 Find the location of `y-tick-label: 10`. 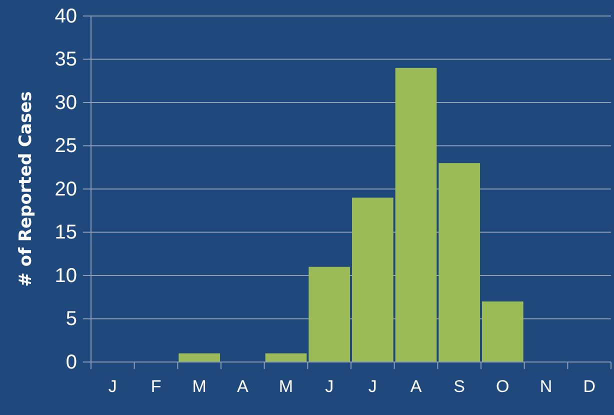

y-tick-label: 10 is located at coordinates (65, 275).